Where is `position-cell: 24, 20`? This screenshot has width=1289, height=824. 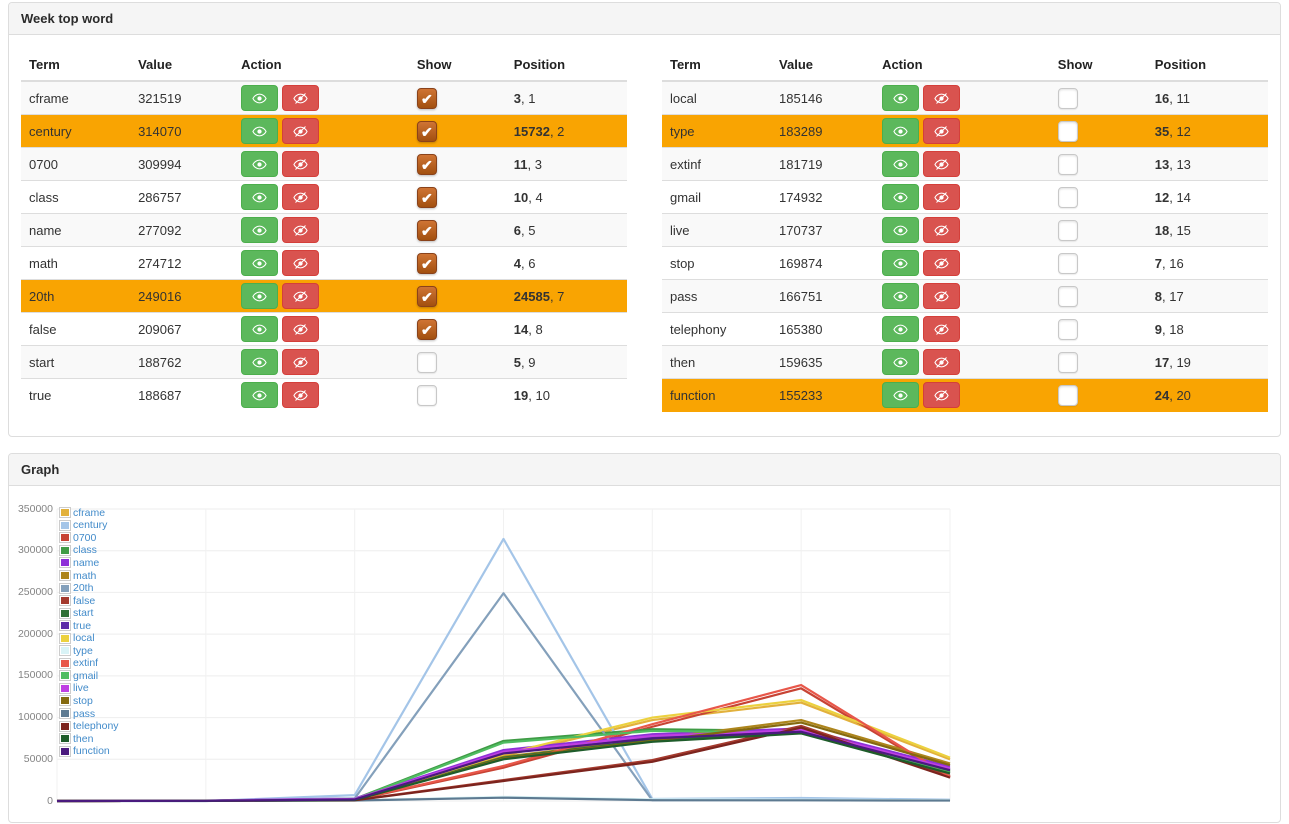 position-cell: 24, 20 is located at coordinates (1207, 395).